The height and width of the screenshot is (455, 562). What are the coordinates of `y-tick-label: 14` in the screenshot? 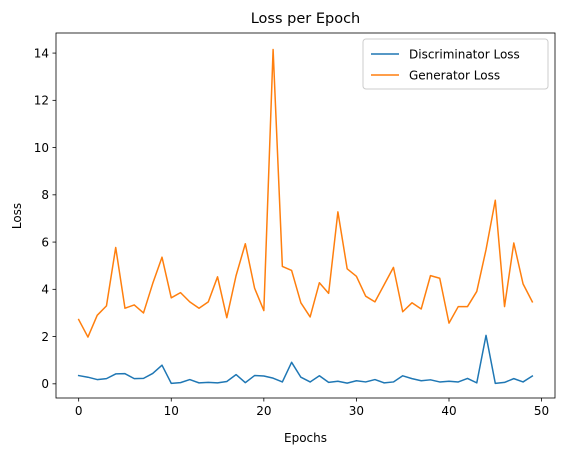 It's located at (41, 53).